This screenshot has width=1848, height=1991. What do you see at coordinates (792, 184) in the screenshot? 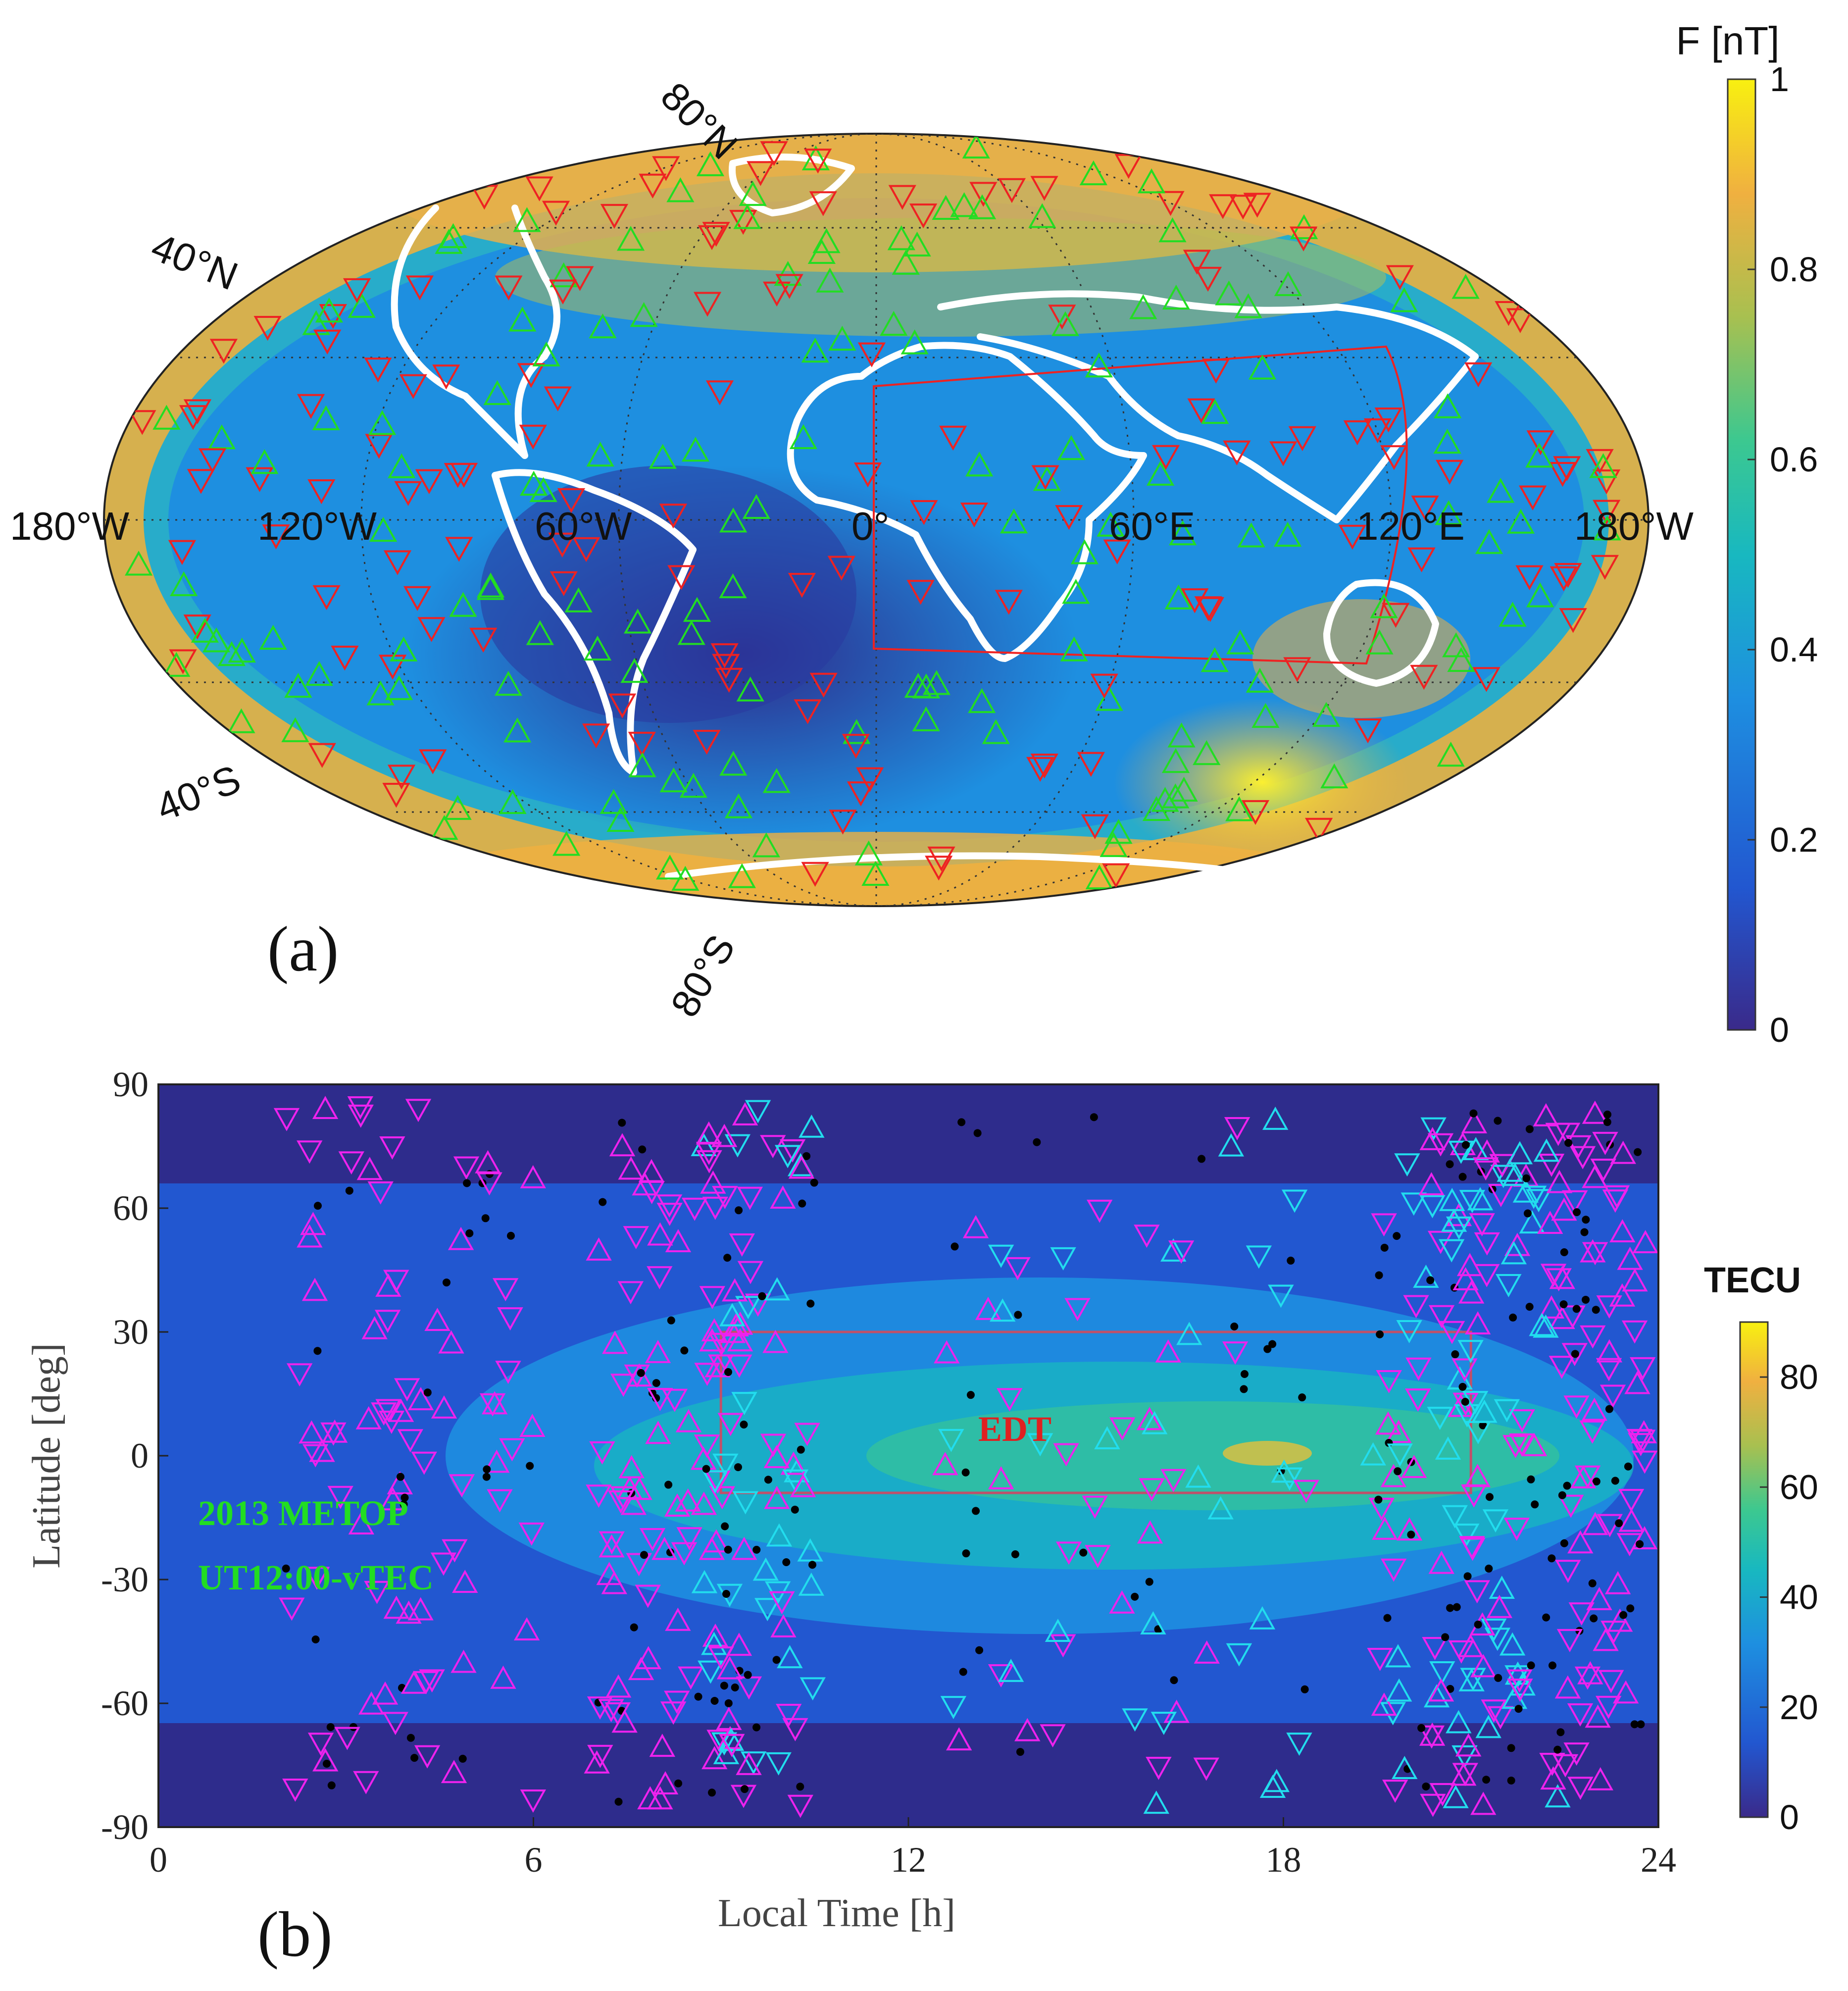
I see `greenland-coast` at bounding box center [792, 184].